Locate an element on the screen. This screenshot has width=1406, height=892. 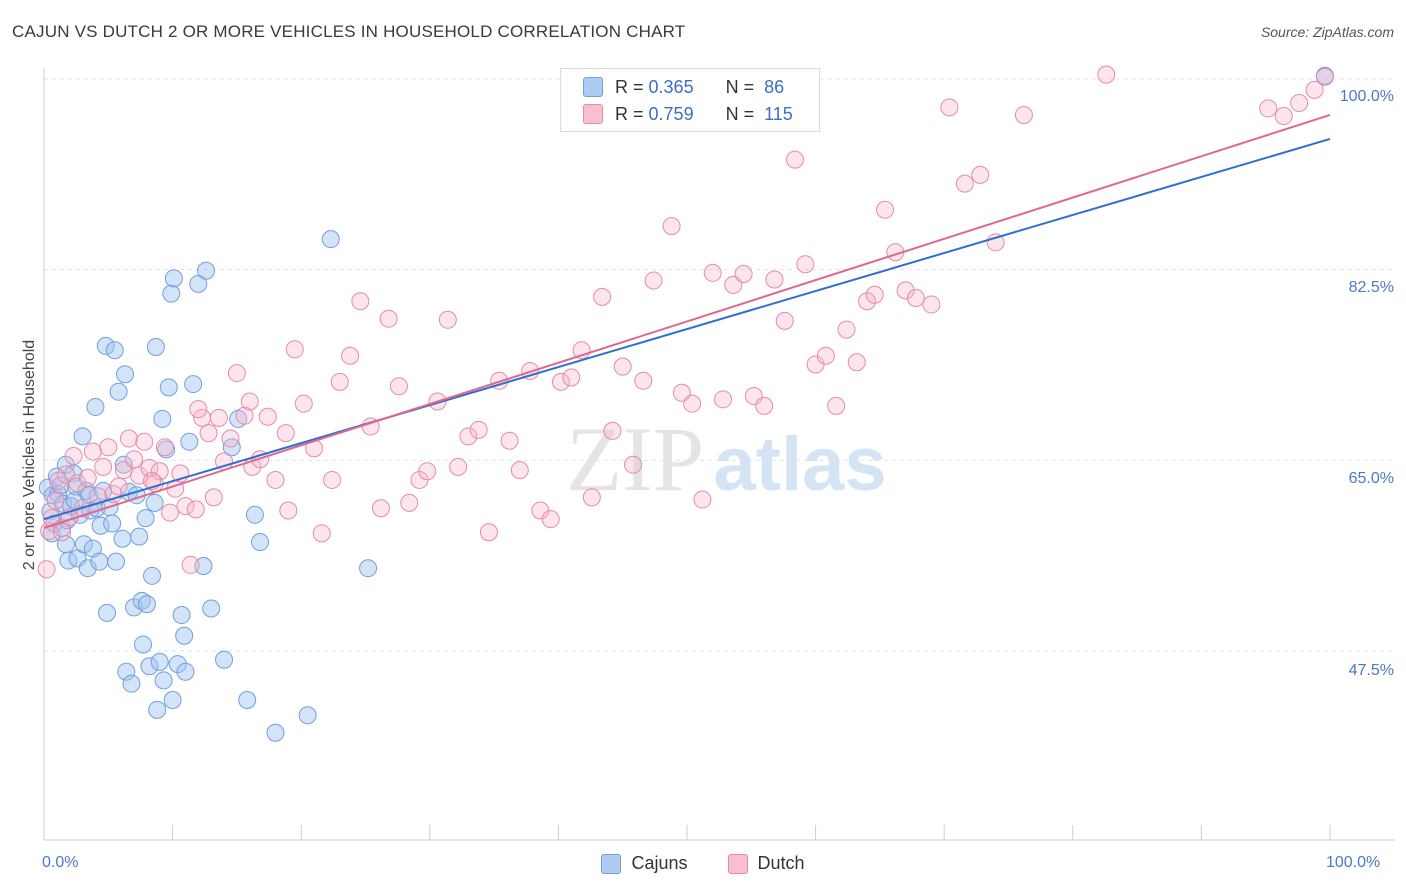
y-tick-label: 100.0% is located at coordinates (1366, 96).